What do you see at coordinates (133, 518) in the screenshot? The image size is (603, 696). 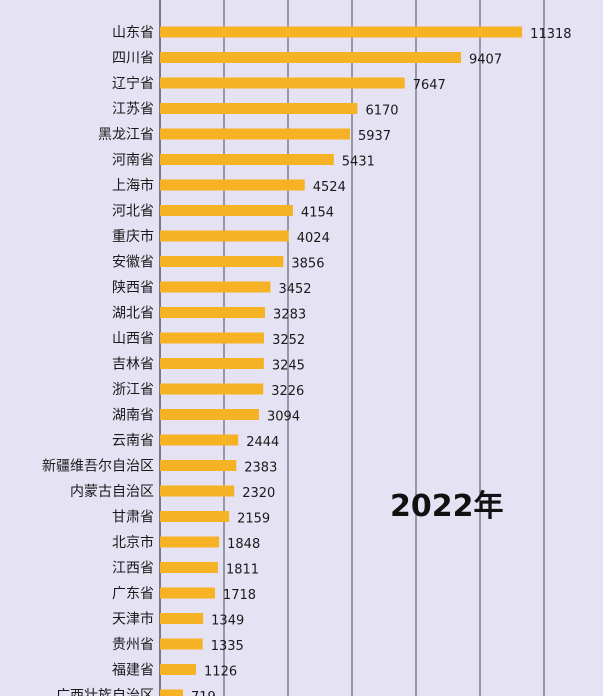 I see `category-label-19: 甘肃省` at bounding box center [133, 518].